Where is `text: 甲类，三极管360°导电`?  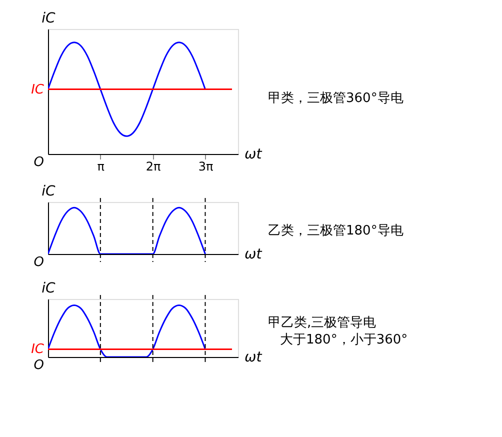
text: 甲类，三极管360°导电 is located at coordinates (336, 98).